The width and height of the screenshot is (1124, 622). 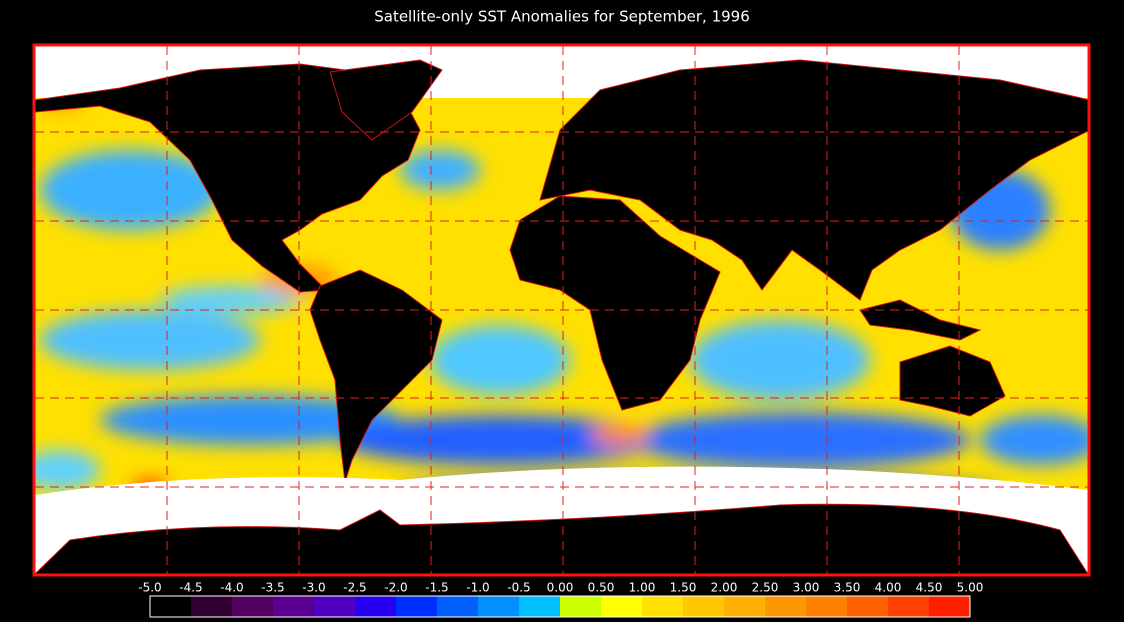 I want to click on colorbar-label: -0.5, so click(x=518, y=588).